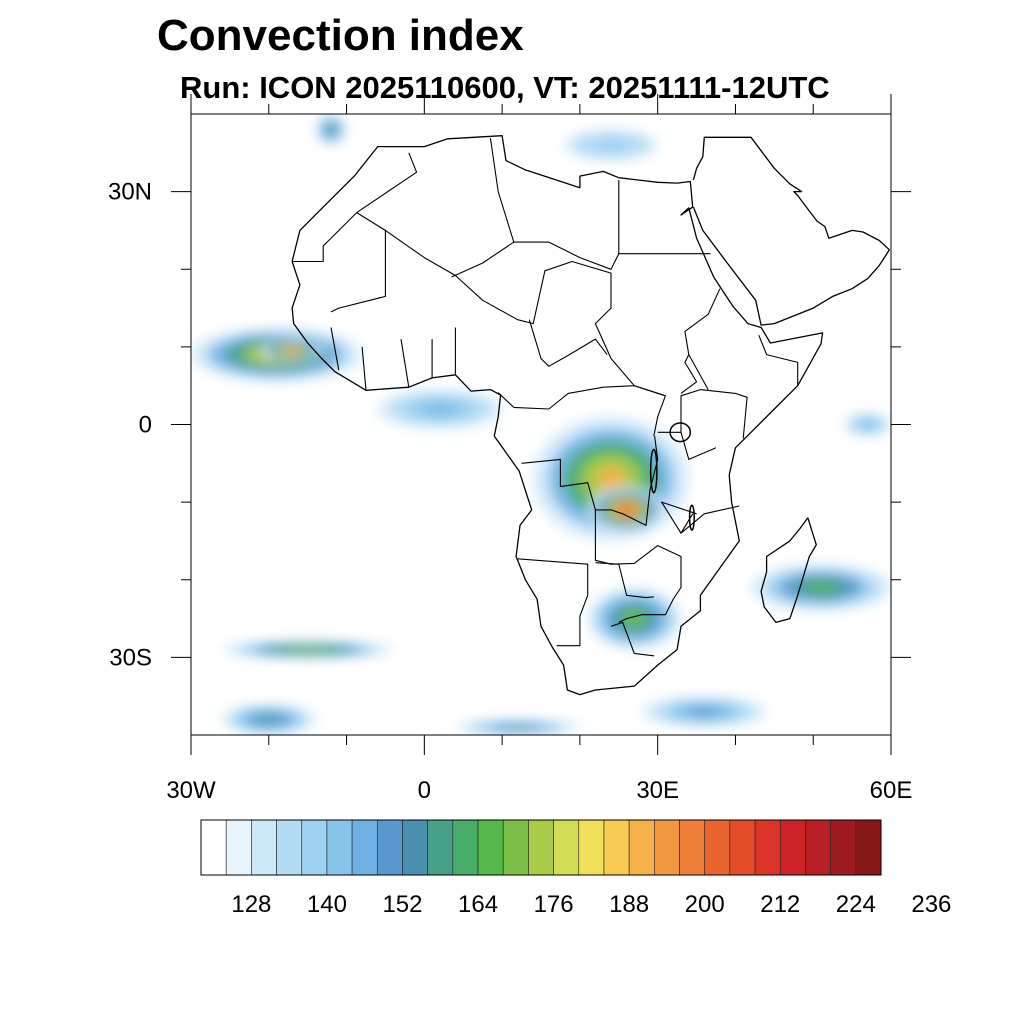  What do you see at coordinates (130, 192) in the screenshot?
I see `y-tick-label: 30N` at bounding box center [130, 192].